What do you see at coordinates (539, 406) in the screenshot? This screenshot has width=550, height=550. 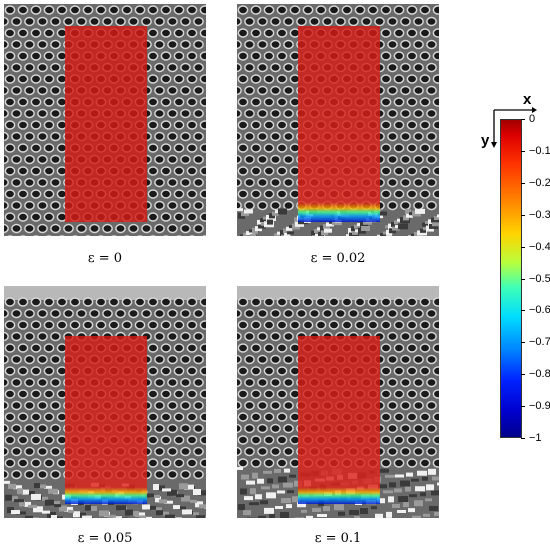 I see `colorbar-tick-label: −0.9` at bounding box center [539, 406].